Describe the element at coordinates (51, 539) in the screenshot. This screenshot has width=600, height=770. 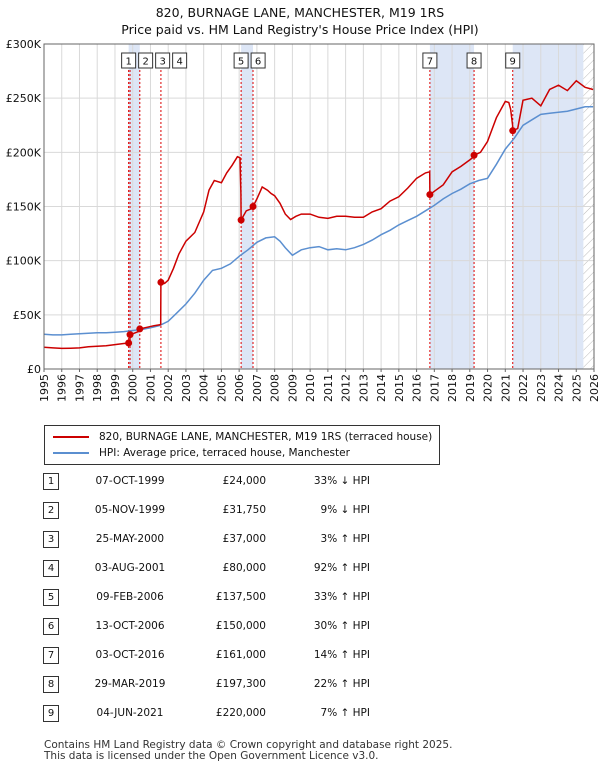
I see `sale-number-box: 3` at that location.